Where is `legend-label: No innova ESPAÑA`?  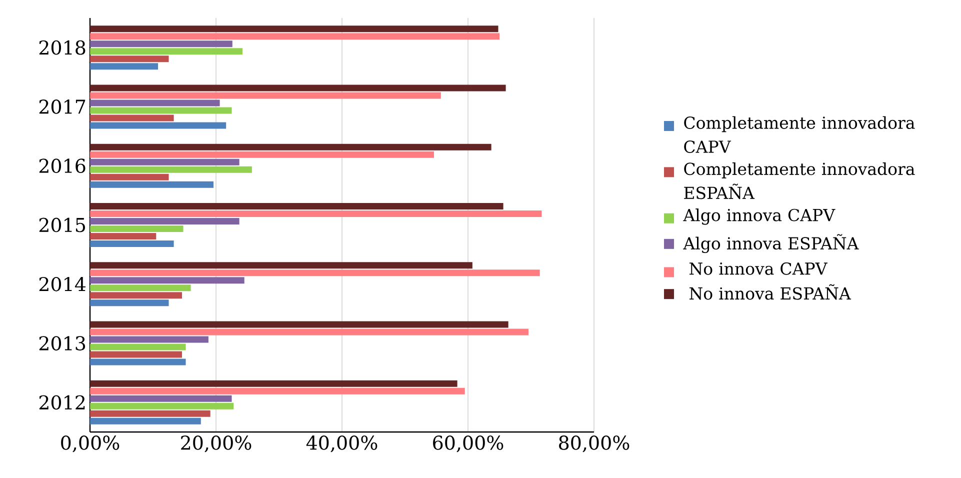 legend-label: No innova ESPAÑA is located at coordinates (771, 292).